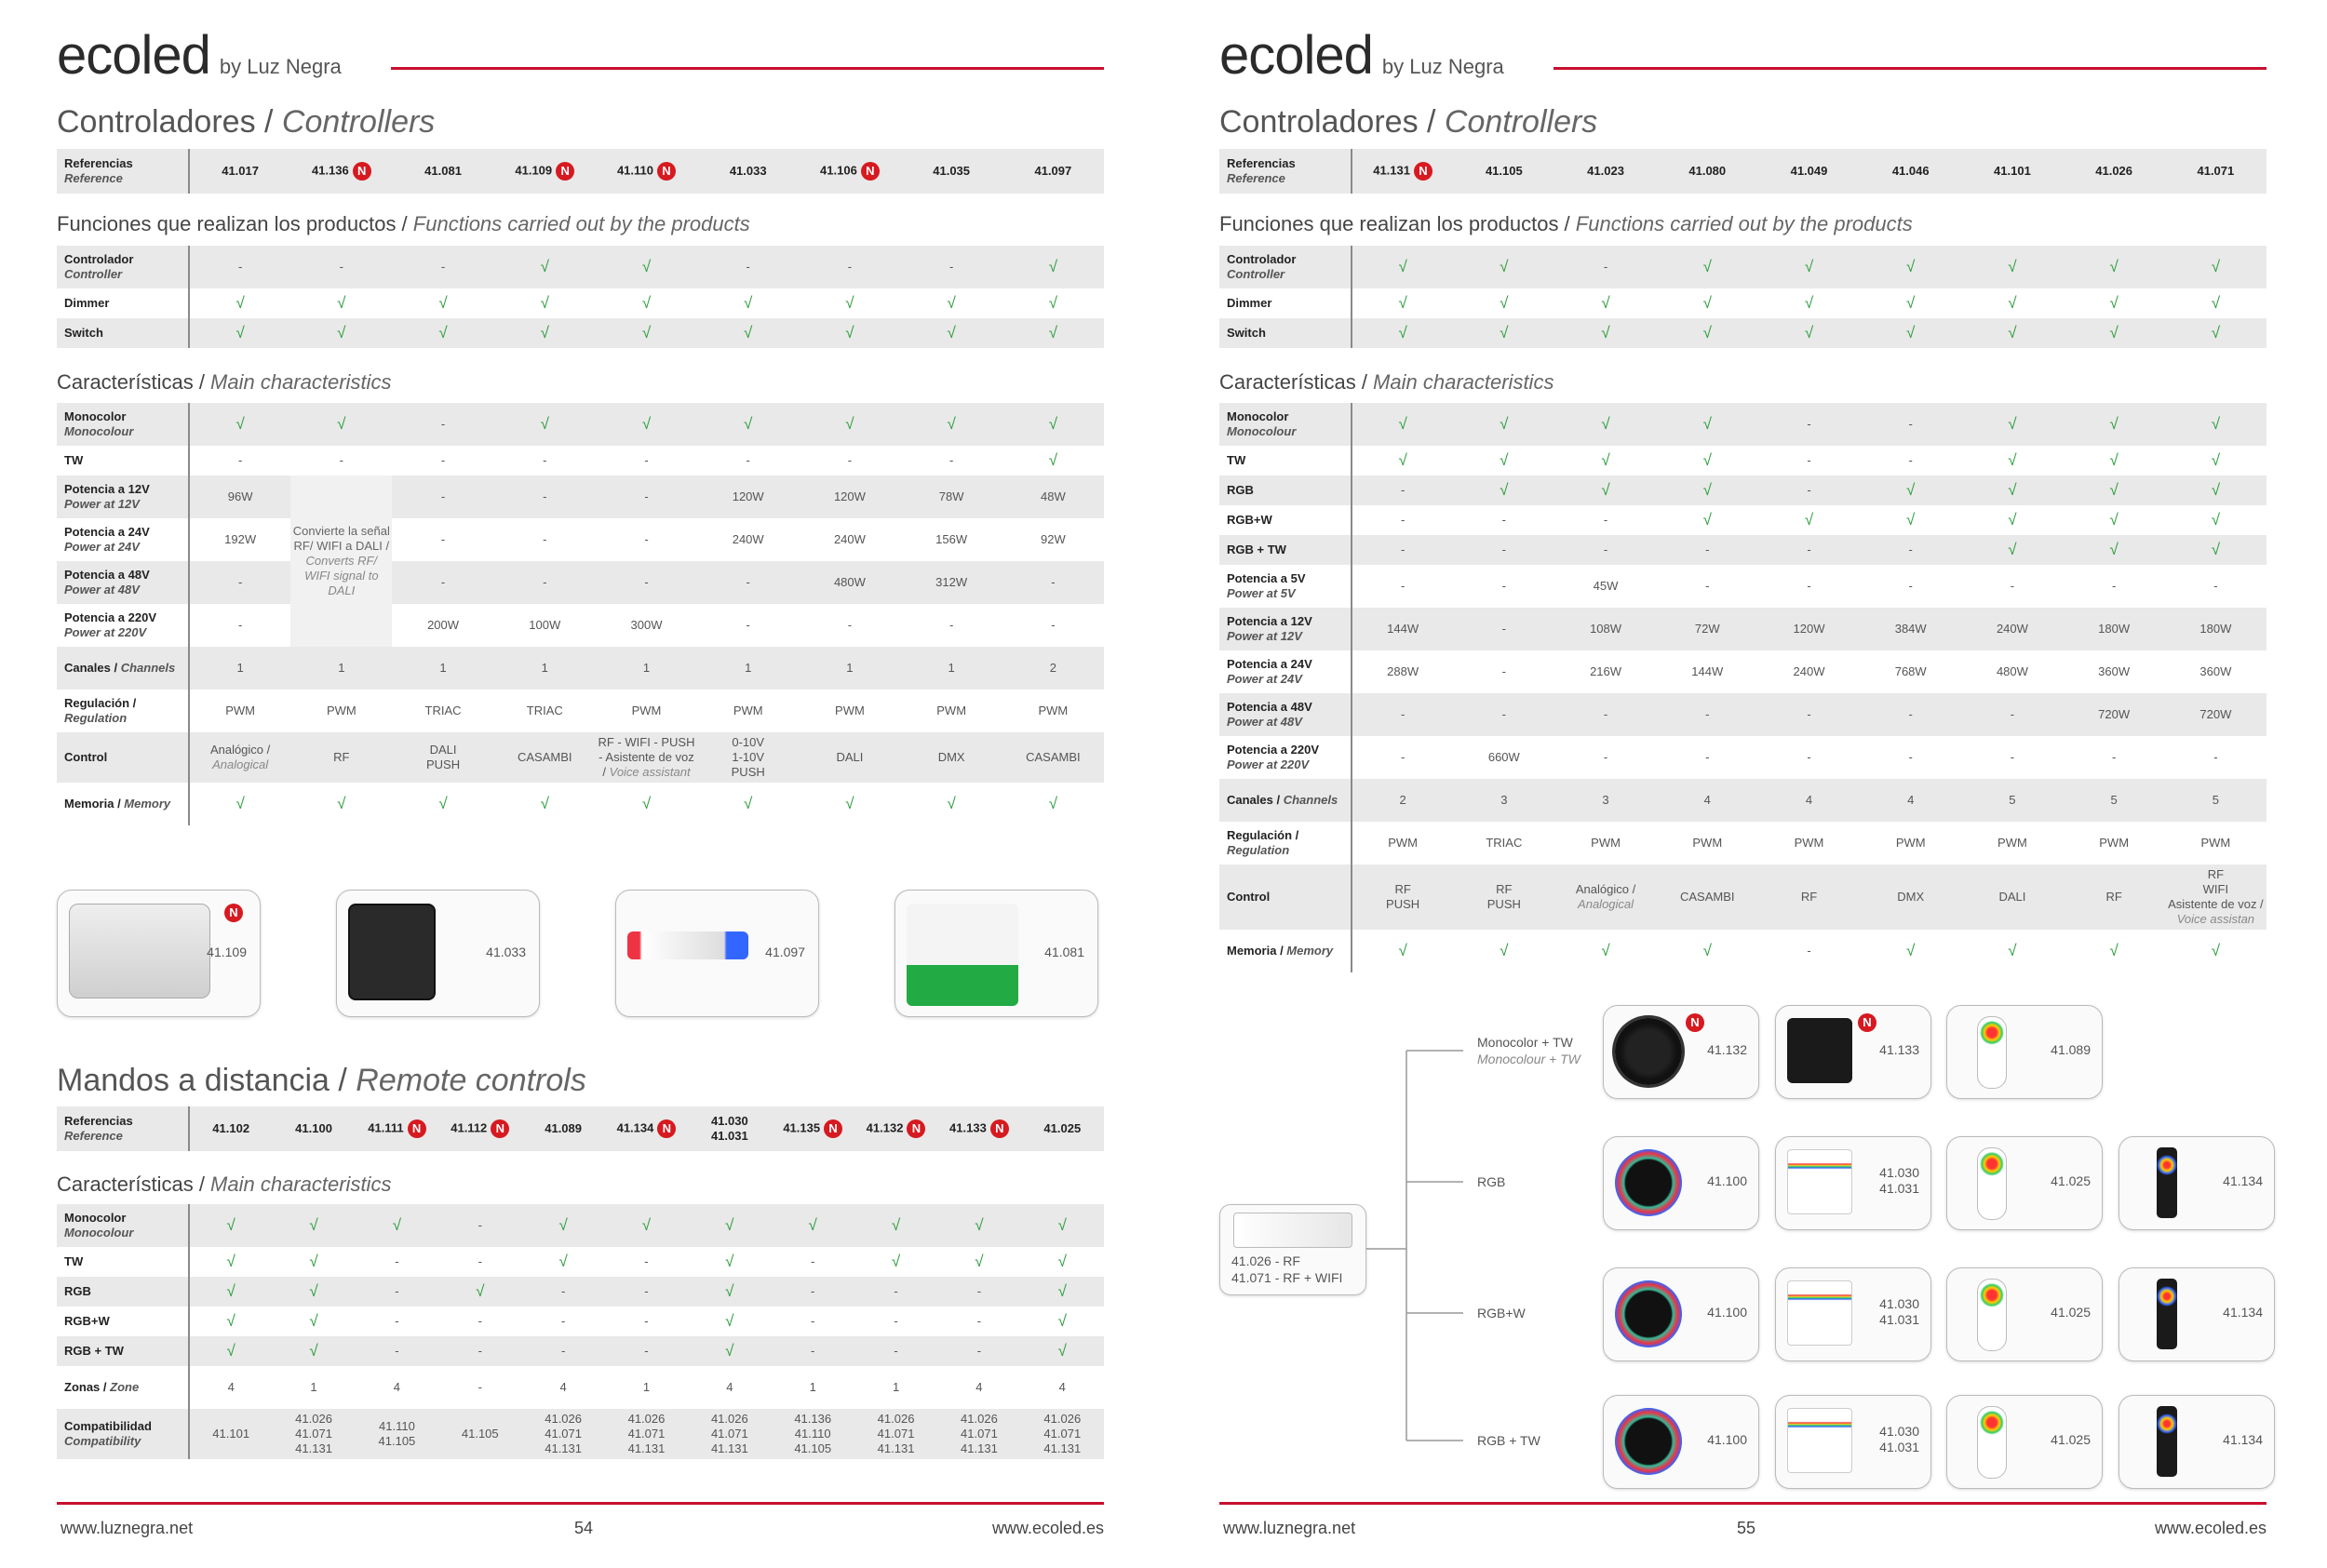 The height and width of the screenshot is (1568, 2327). Describe the element at coordinates (94, 804) in the screenshot. I see `row-label-text: Memoria /` at that location.